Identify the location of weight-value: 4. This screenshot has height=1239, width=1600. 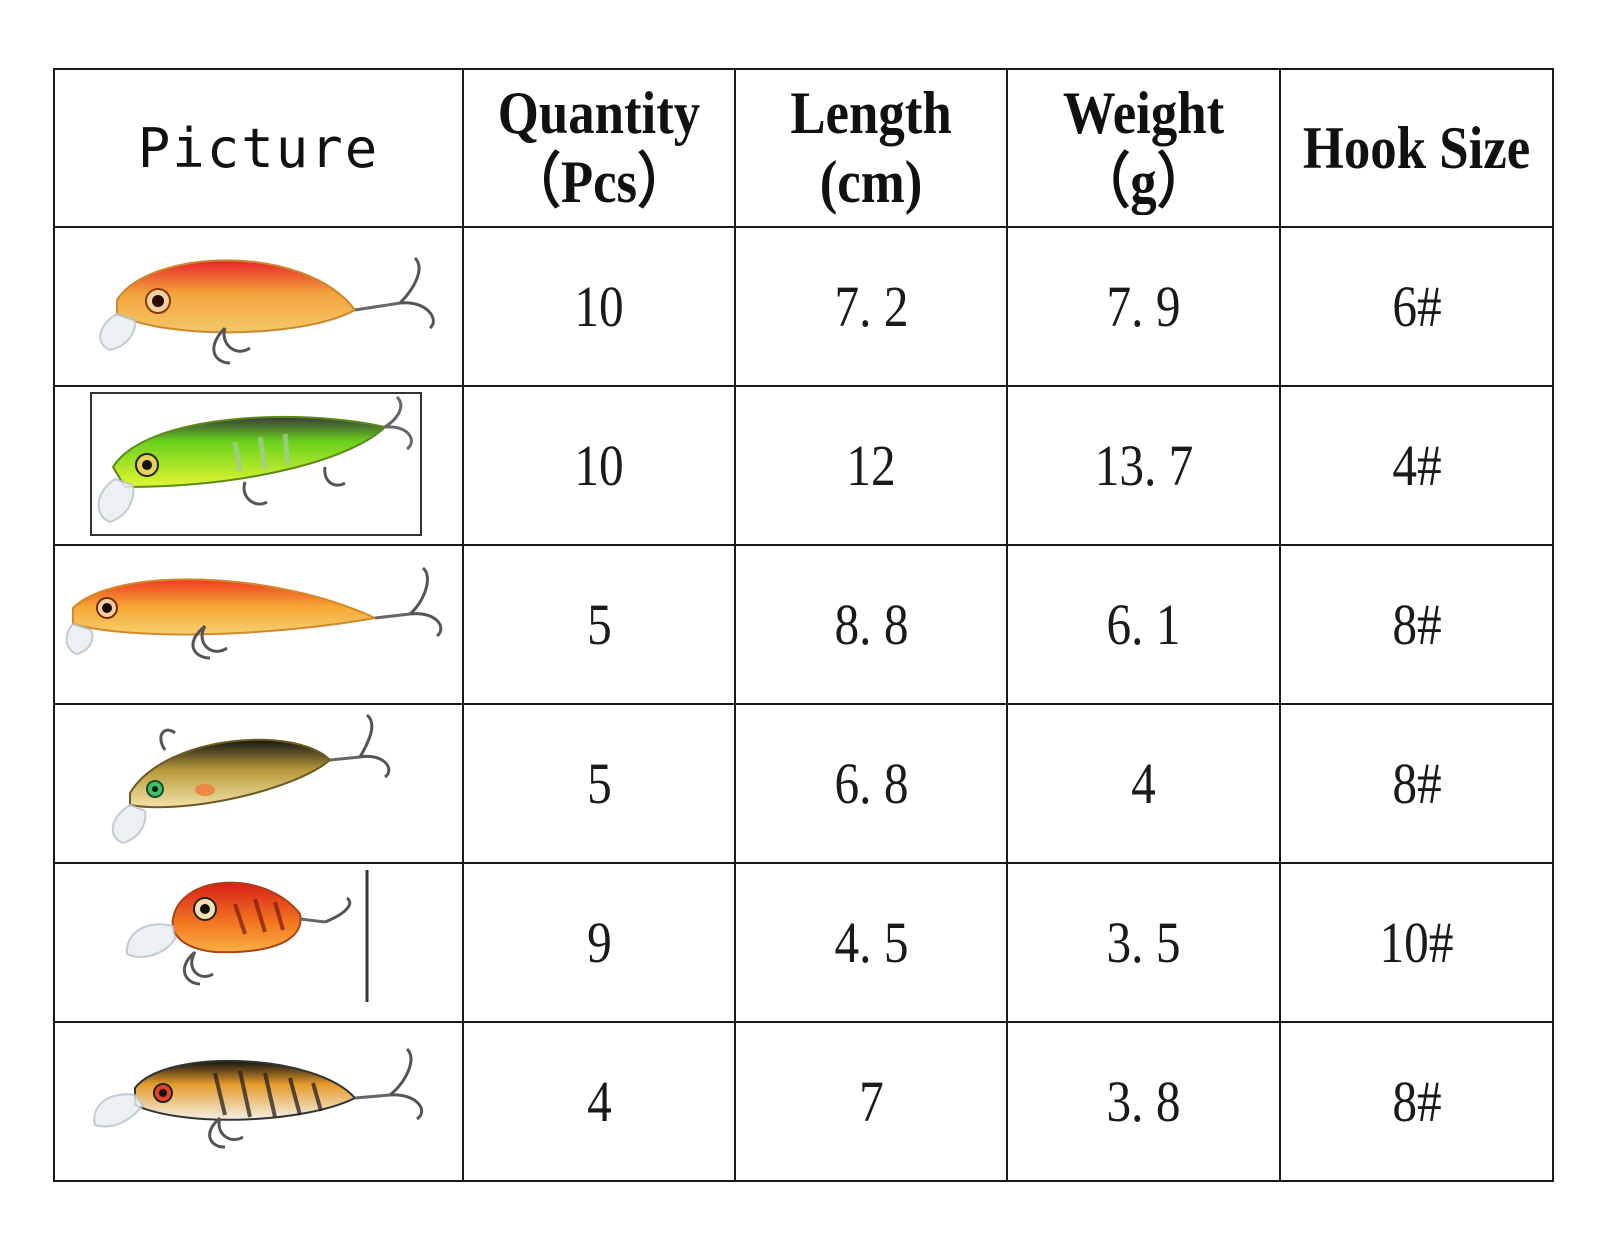
(1143, 783).